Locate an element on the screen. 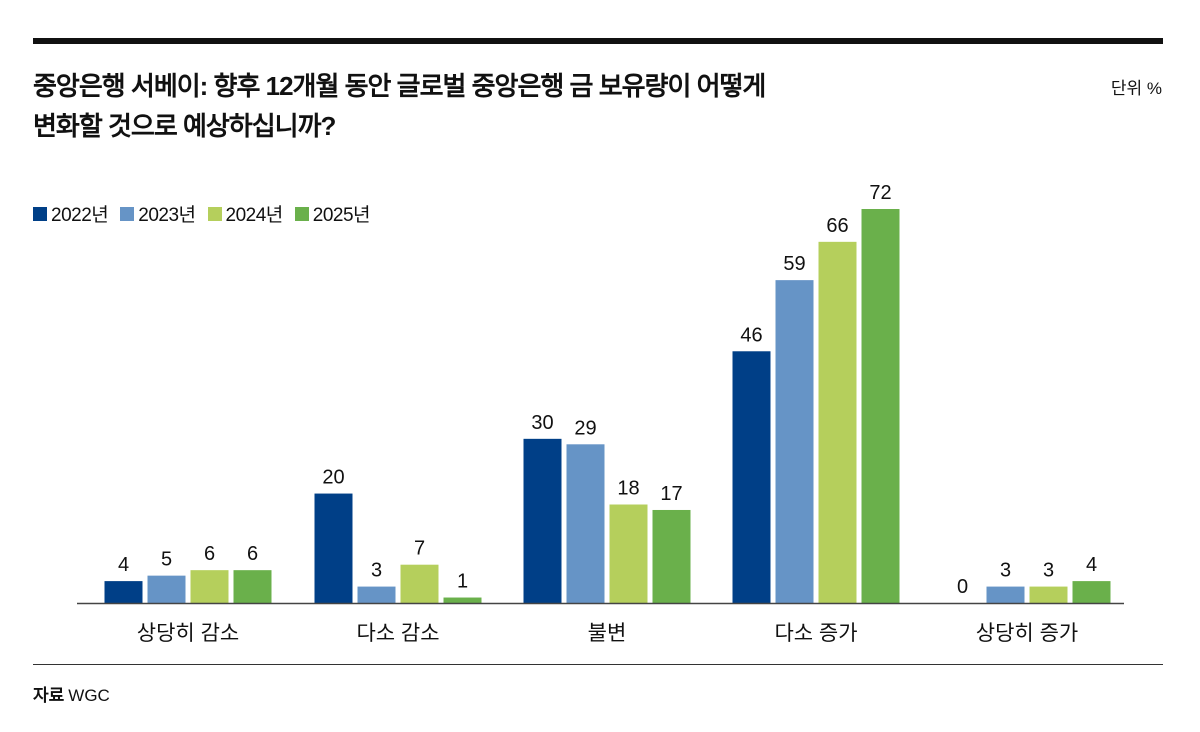 Image resolution: width=1200 pixels, height=732 pixels. data-label: 66 is located at coordinates (837, 226).